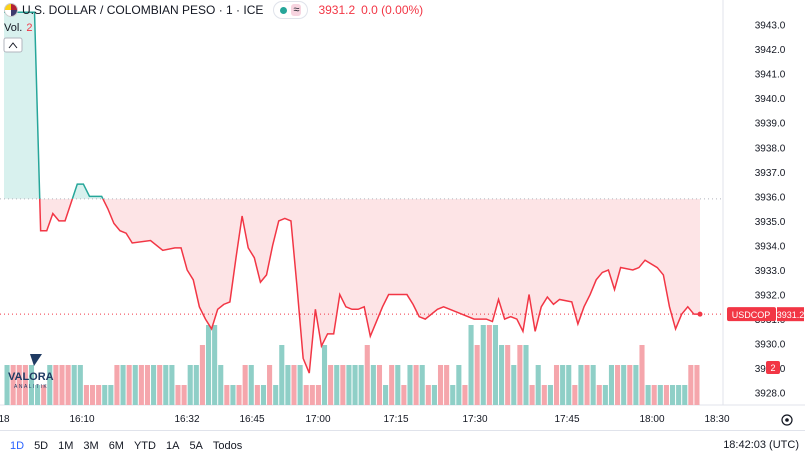 The image size is (805, 461). What do you see at coordinates (770, 75) in the screenshot?
I see `y-tick-label: 3941.0` at bounding box center [770, 75].